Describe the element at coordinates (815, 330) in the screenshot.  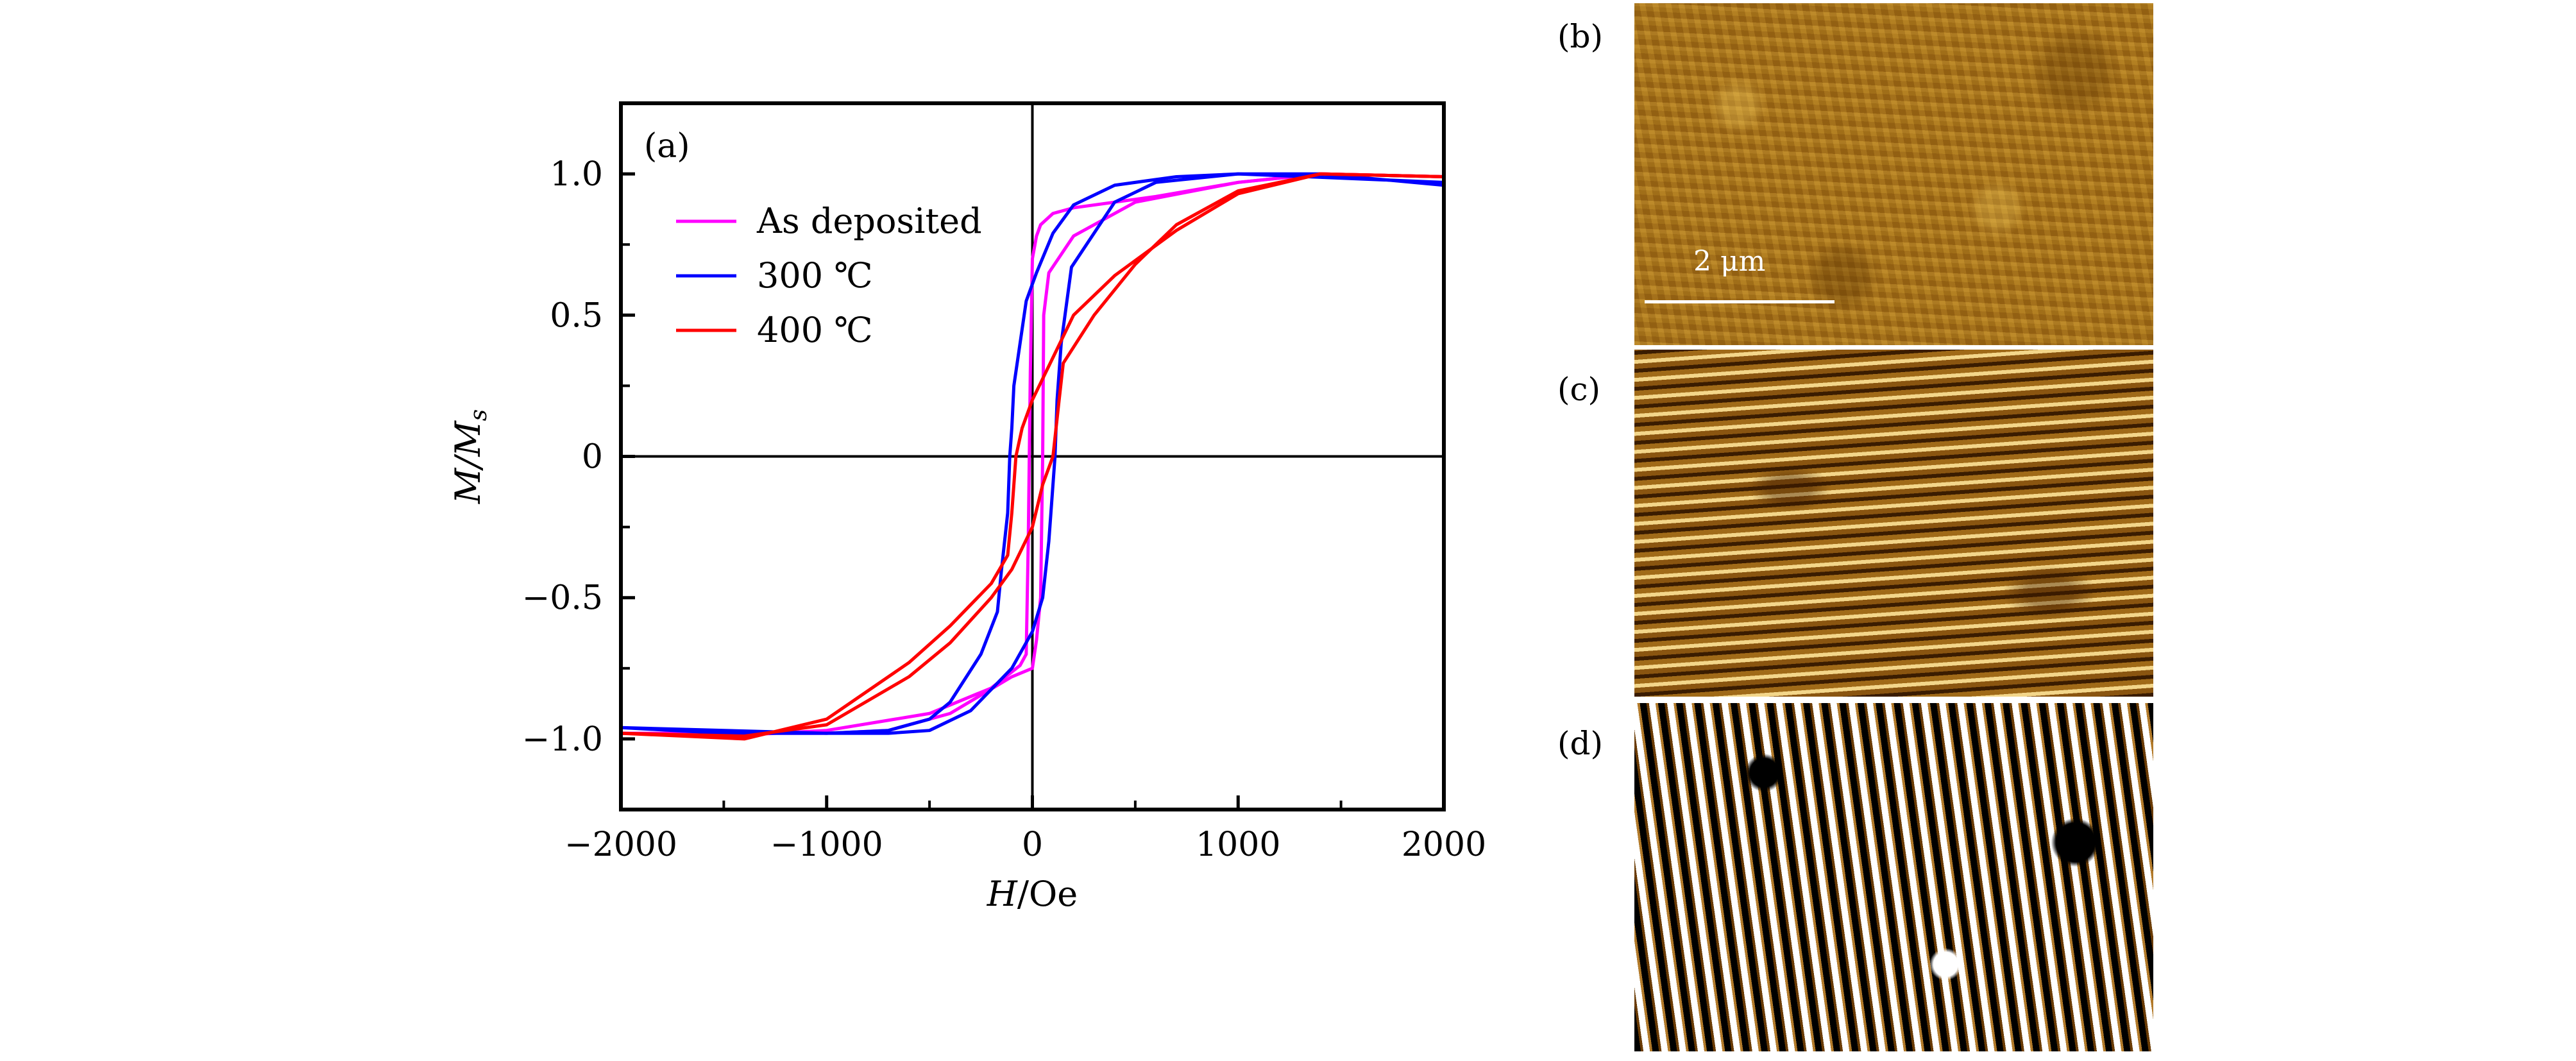
I see `legend-label: 400 ℃` at that location.